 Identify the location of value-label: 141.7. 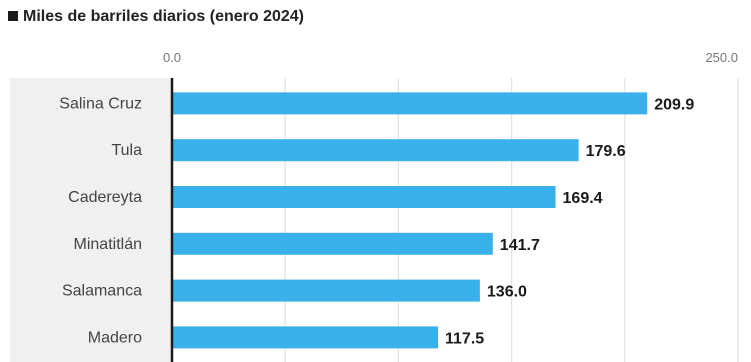
(520, 245).